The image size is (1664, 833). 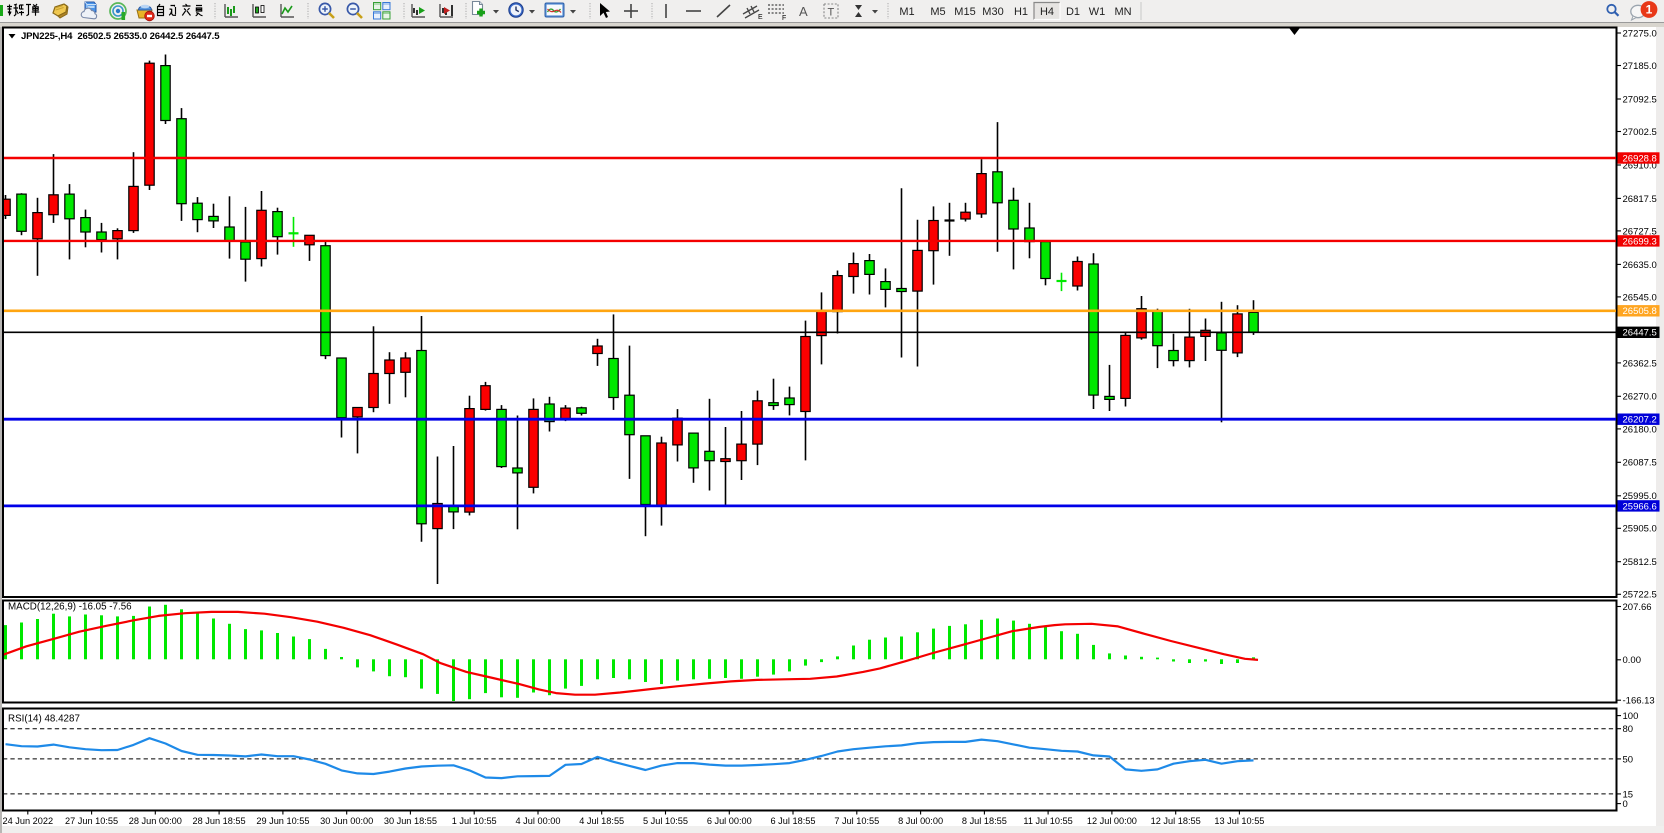 What do you see at coordinates (1640, 496) in the screenshot?
I see `svg-text: 25995.0` at bounding box center [1640, 496].